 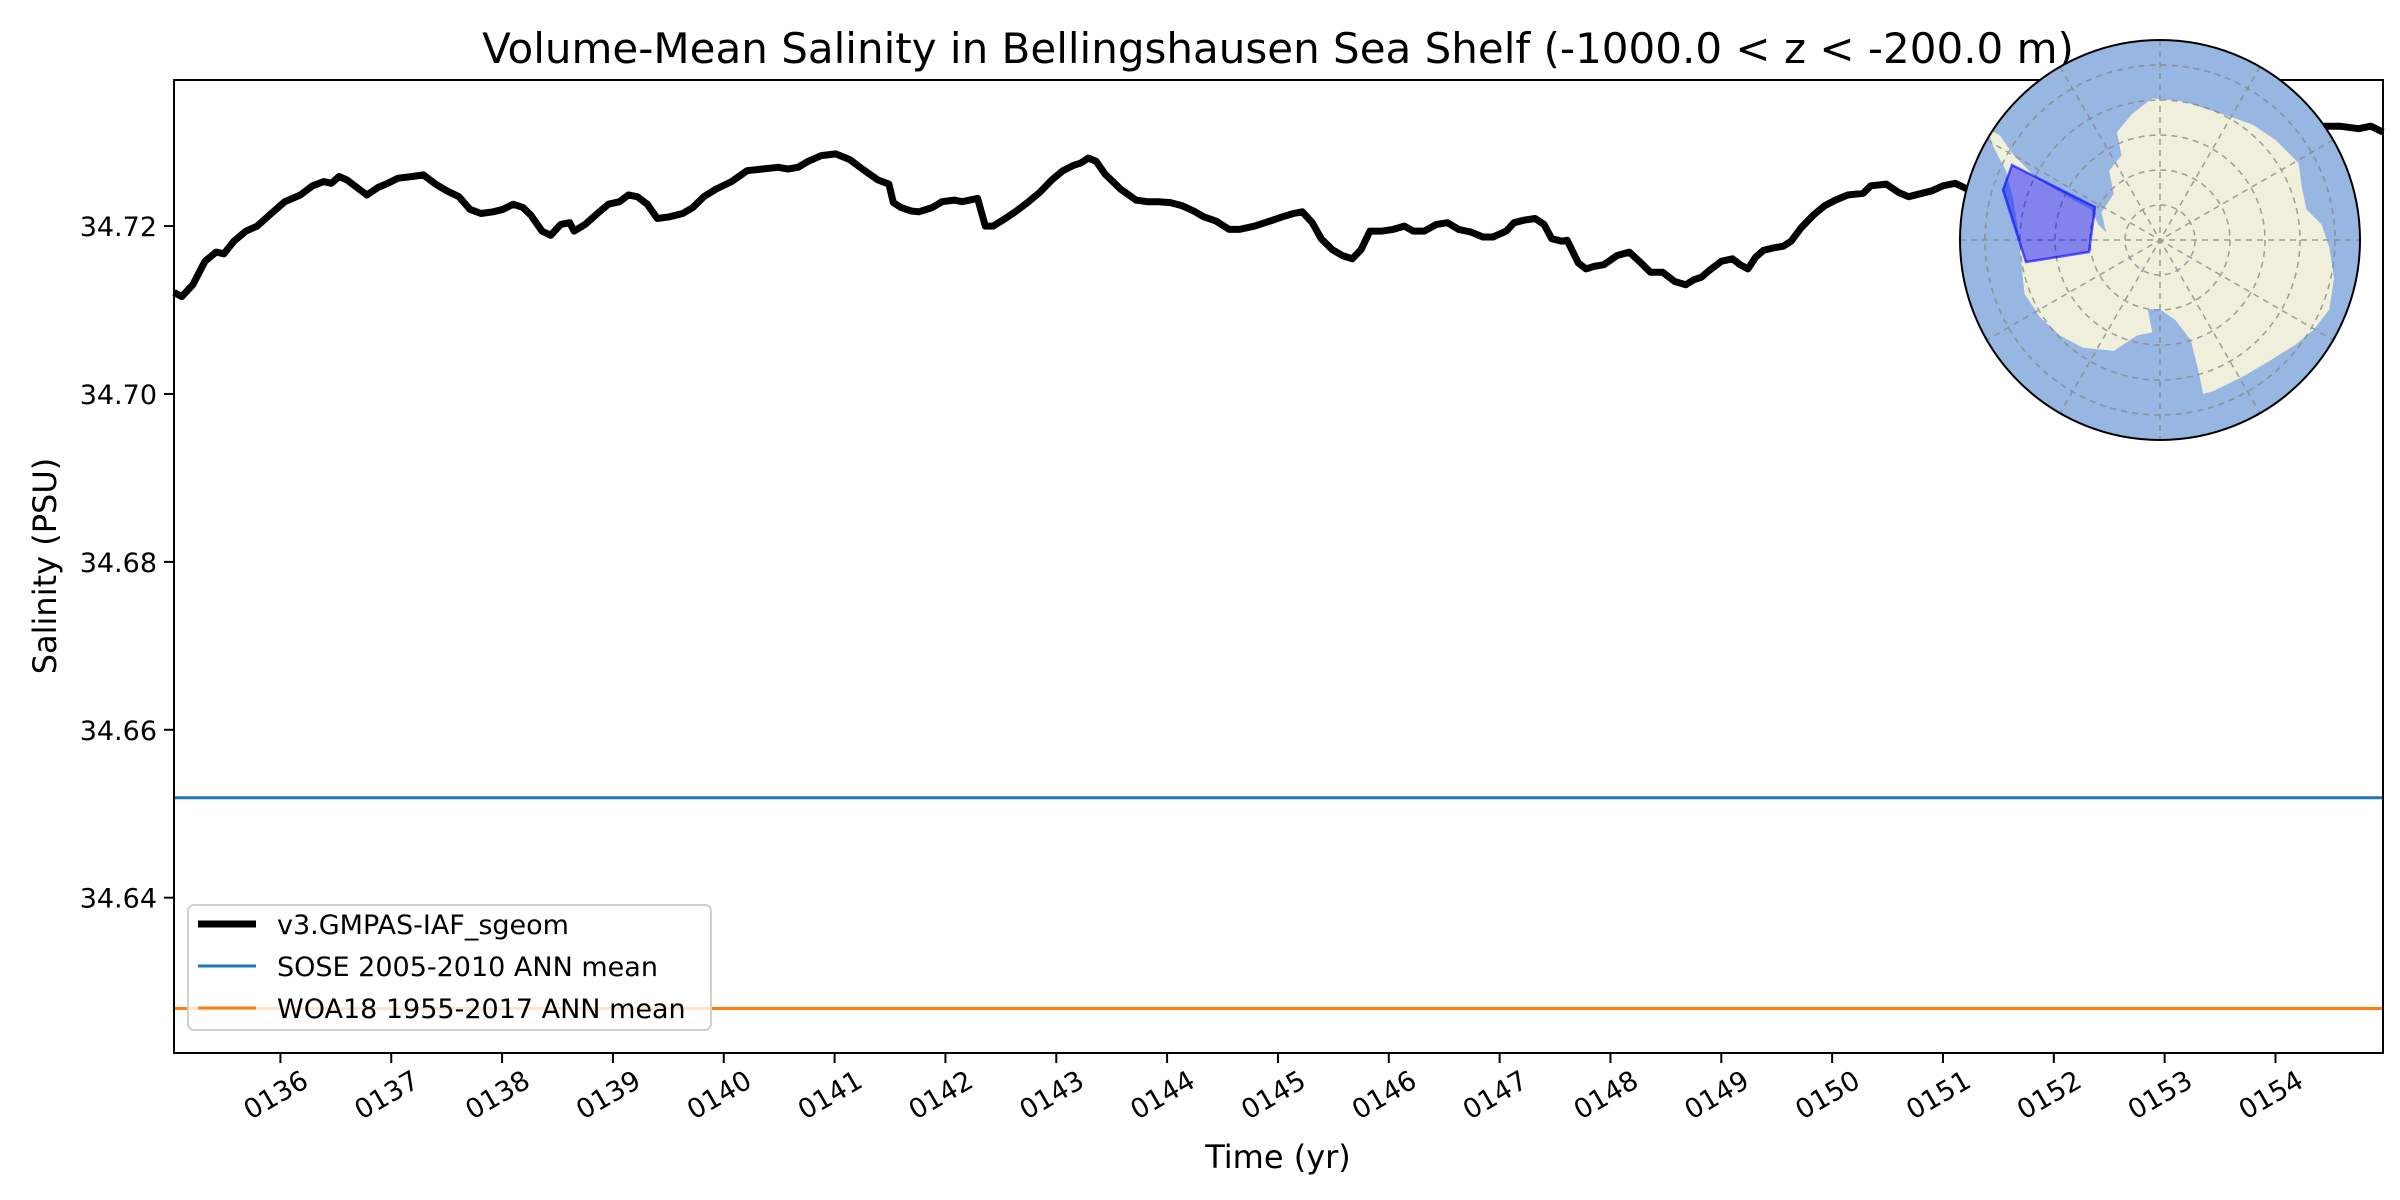 I want to click on y-tick-label: 34.68, so click(x=118, y=563).